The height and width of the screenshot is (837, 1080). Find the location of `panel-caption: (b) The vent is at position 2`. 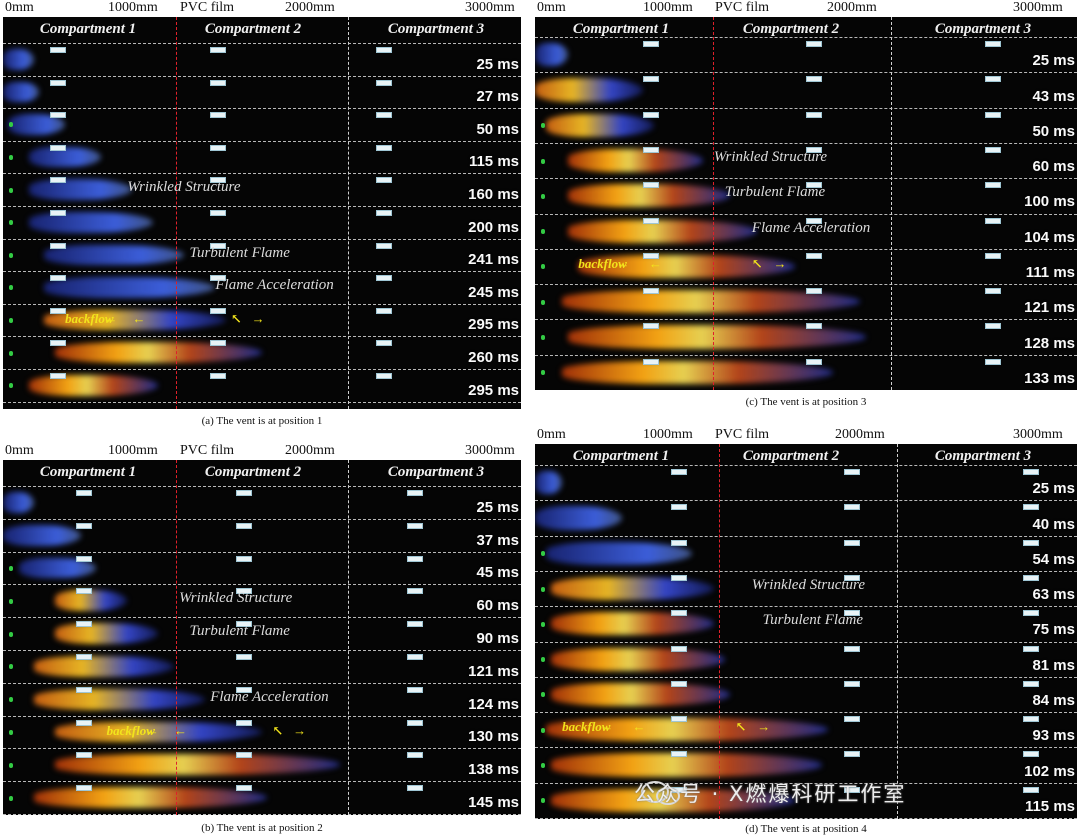

panel-caption: (b) The vent is at position 2 is located at coordinates (262, 828).